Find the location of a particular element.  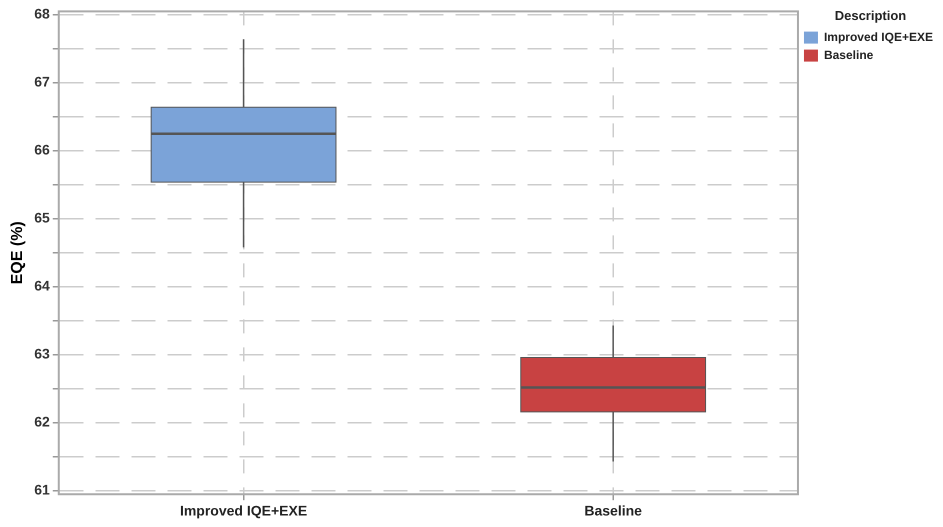

y-tick-label: 64 is located at coordinates (42, 286).